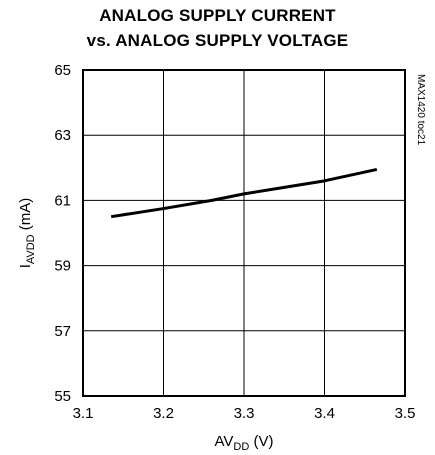  I want to click on series-group, so click(244, 193).